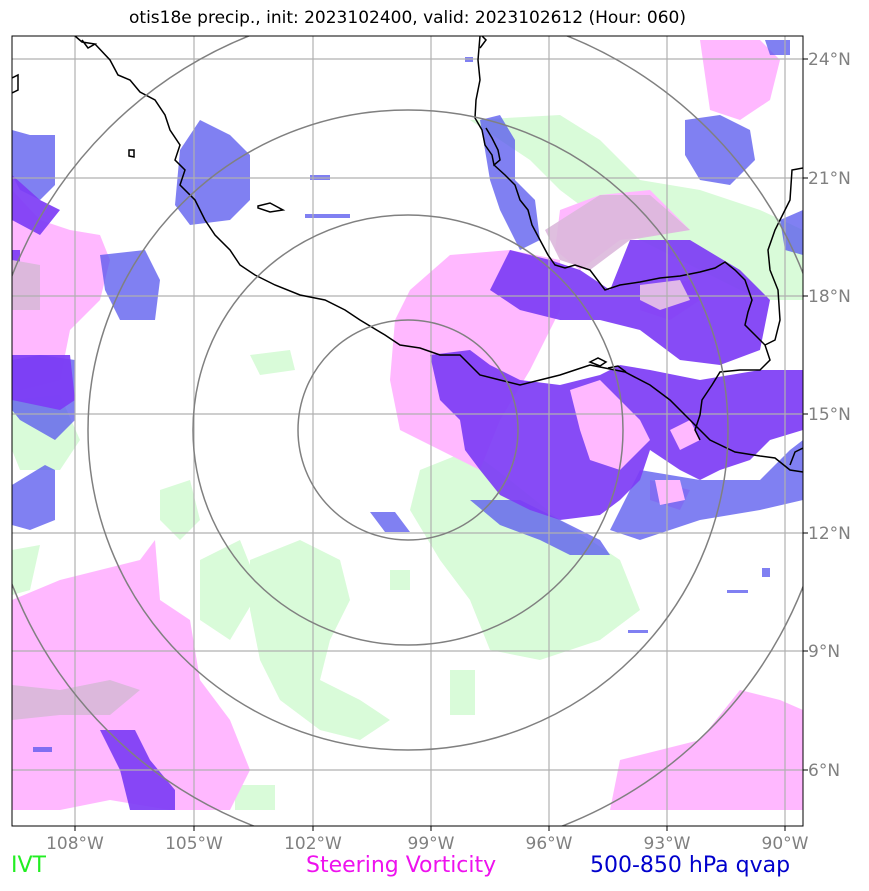 This screenshot has width=869, height=891. I want to click on longitude-labels: 108°W 105°W 102°W 99°W 96°W 93°W 90°W, so click(427, 844).